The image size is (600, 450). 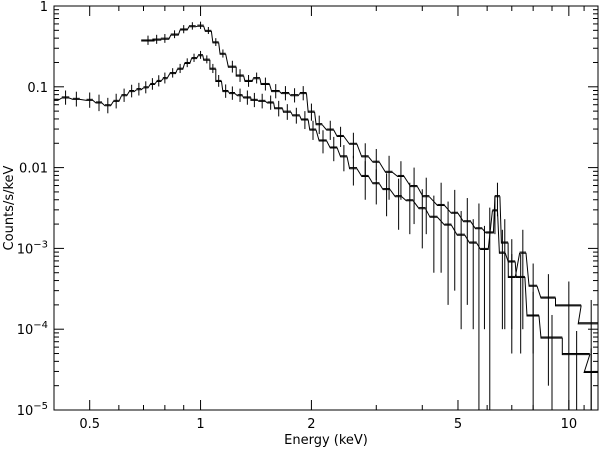 What do you see at coordinates (44, 7) in the screenshot?
I see `y-tick-label: 1` at bounding box center [44, 7].